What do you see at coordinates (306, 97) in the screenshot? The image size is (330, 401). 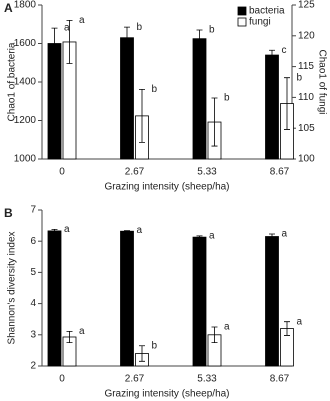 I see `y2-tick-label: 110` at bounding box center [306, 97].